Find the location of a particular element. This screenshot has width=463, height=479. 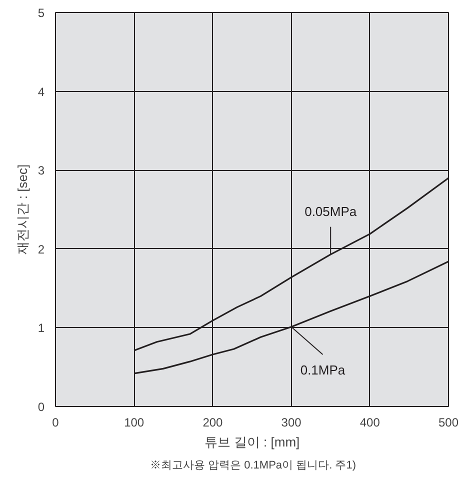

x-tick-label: 0 is located at coordinates (56, 423).